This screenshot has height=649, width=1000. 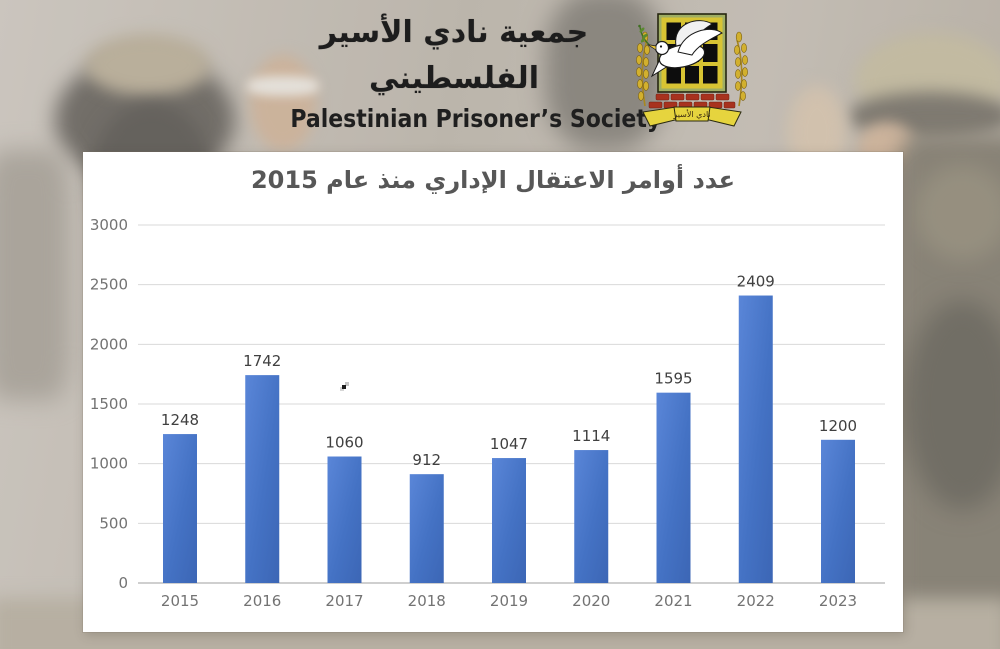 I want to click on y-tick-label: 500, so click(x=113, y=523).